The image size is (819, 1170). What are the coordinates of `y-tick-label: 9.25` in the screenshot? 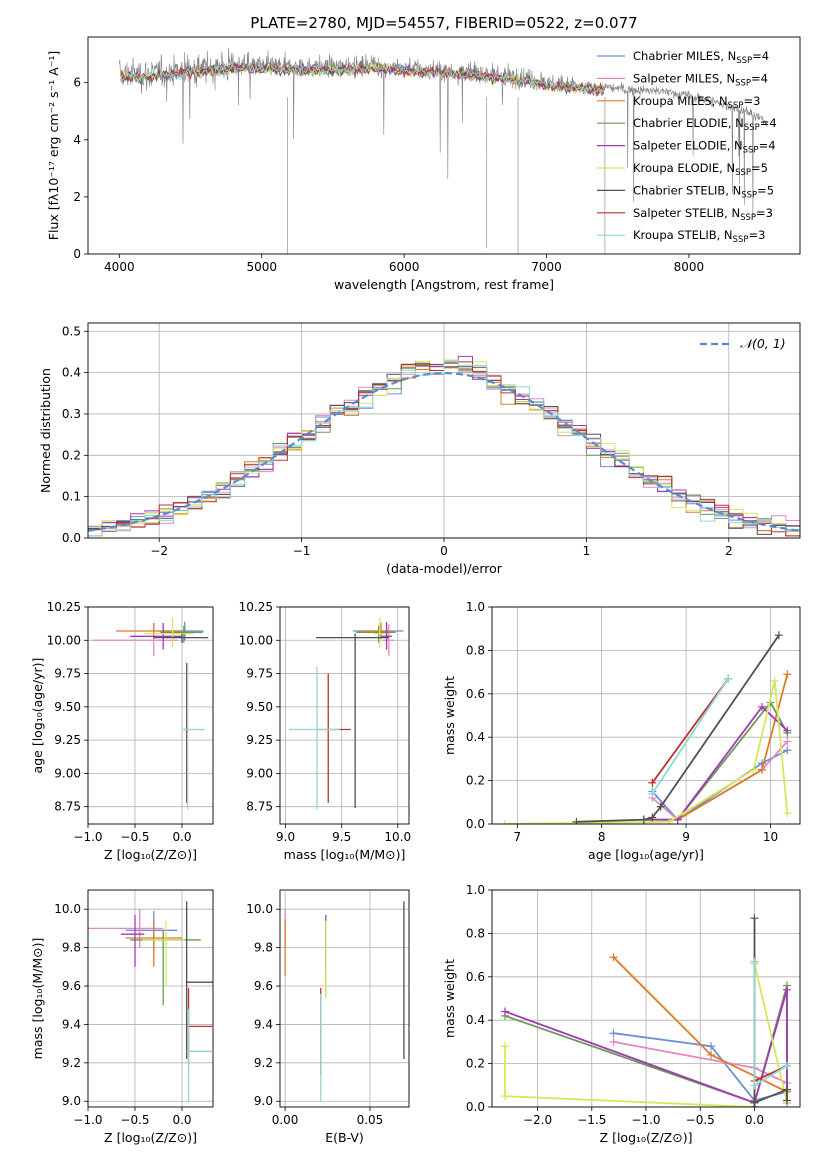 It's located at (259, 740).